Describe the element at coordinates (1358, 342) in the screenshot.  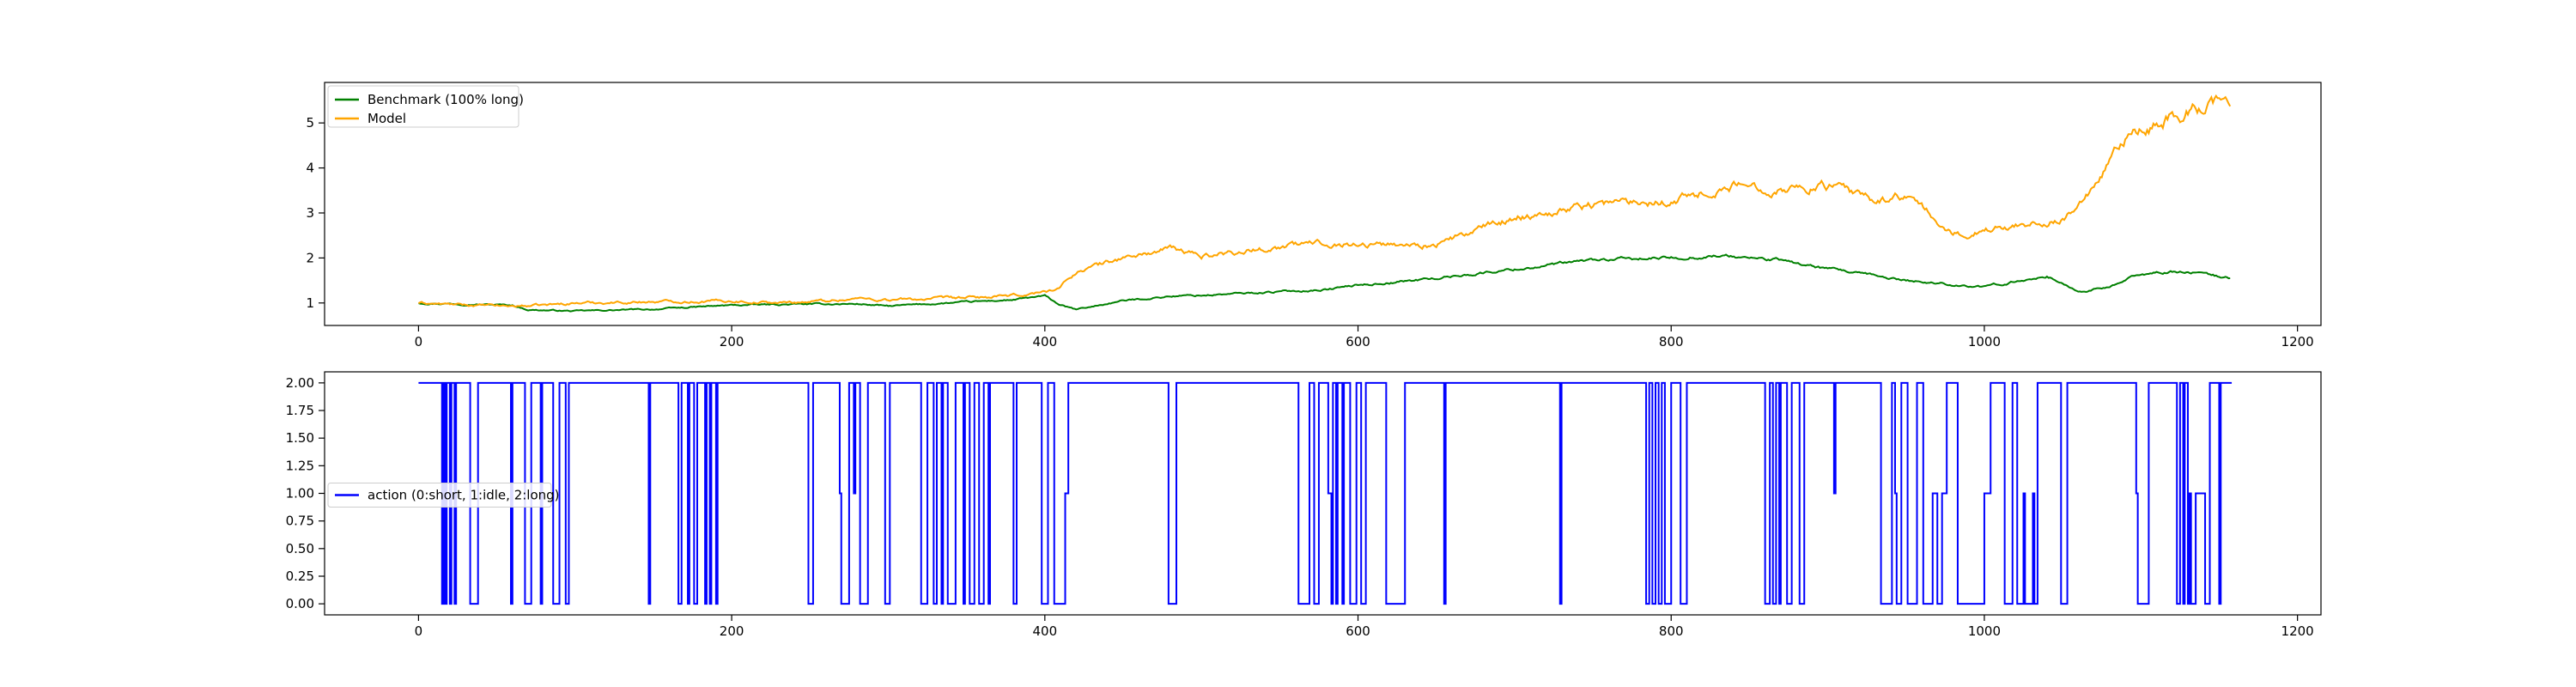
I see `top-x-tick-label: 600` at that location.